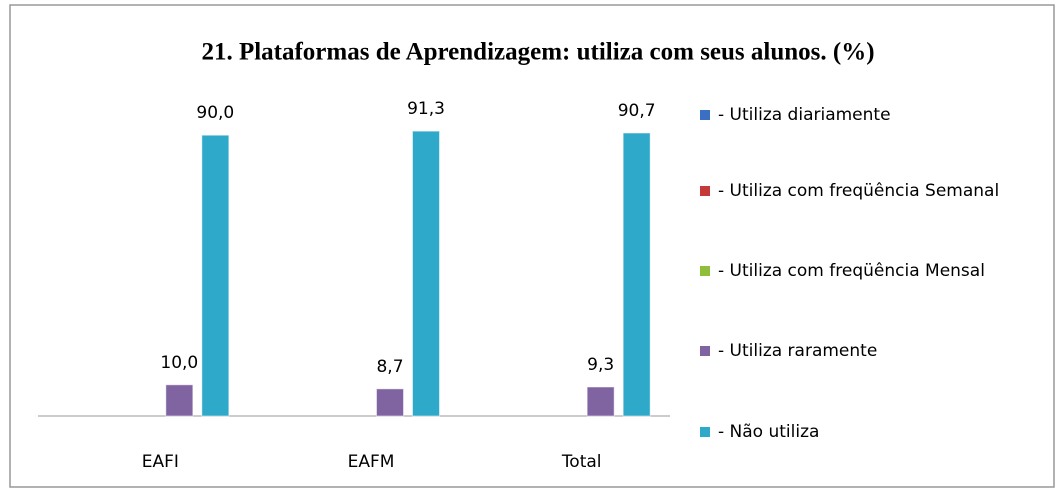 The image size is (1063, 493). Describe the element at coordinates (160, 462) in the screenshot. I see `x-tick-label: EAFI` at that location.